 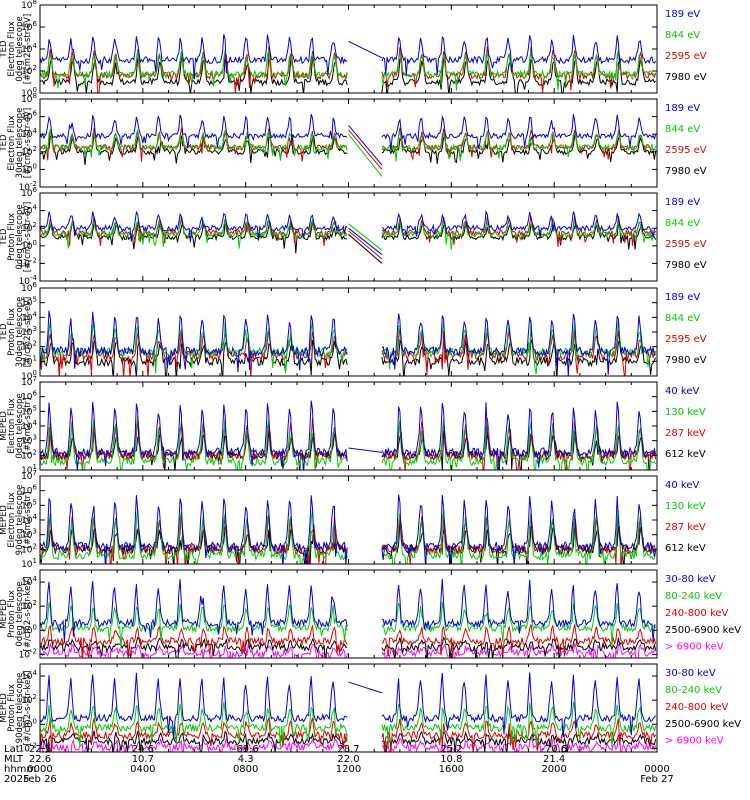 I want to click on lat-value: 25.2, so click(x=451, y=749).